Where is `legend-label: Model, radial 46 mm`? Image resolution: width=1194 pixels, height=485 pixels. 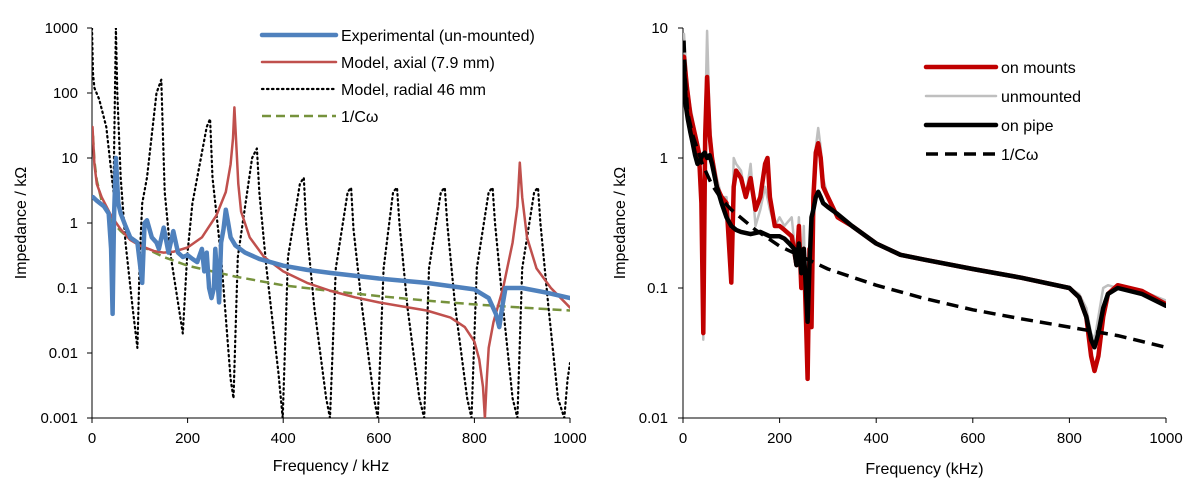 legend-label: Model, radial 46 mm is located at coordinates (413, 90).